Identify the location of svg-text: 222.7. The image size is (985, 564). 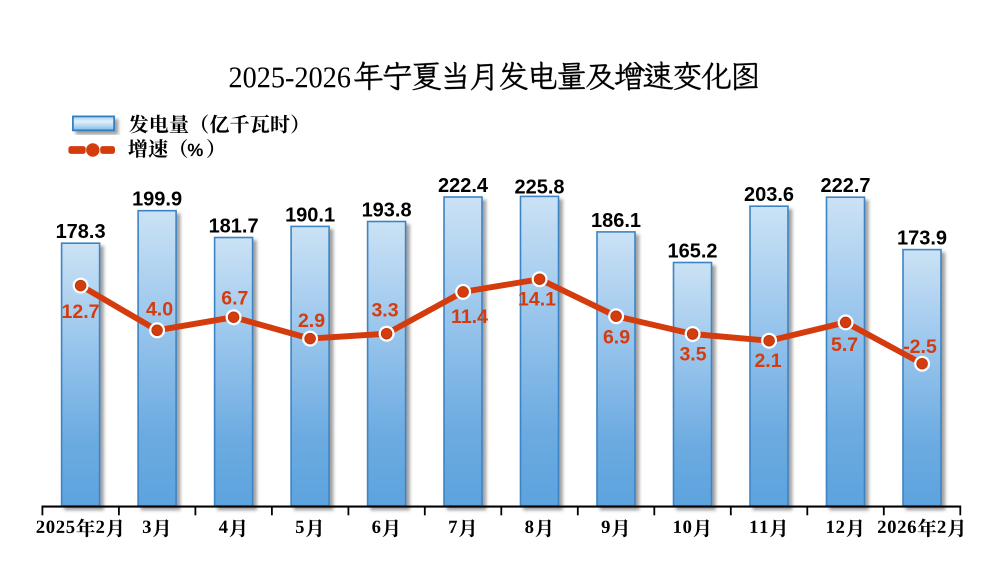
(845, 186).